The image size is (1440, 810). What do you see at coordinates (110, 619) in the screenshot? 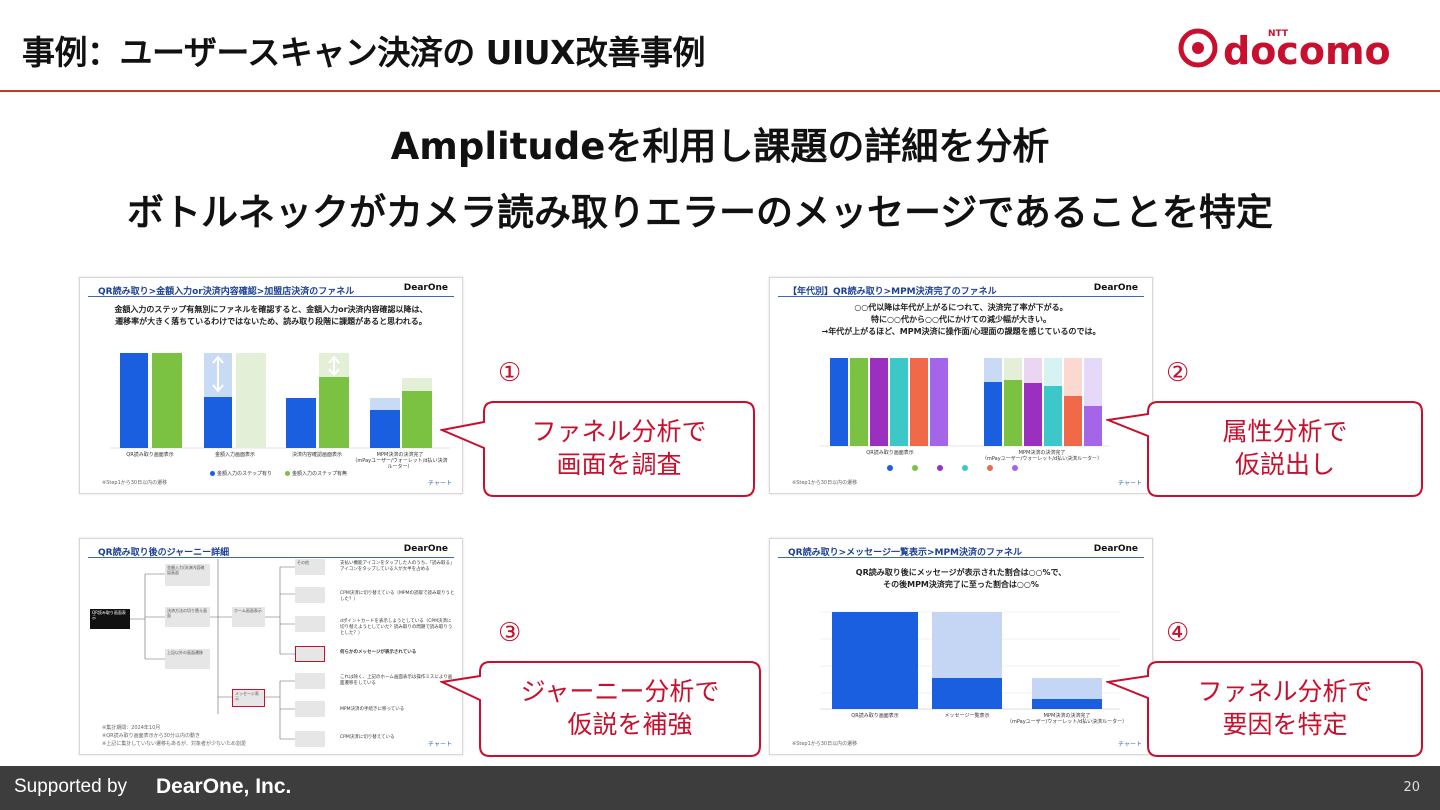
I see `tree-root-node: QR読み取り画面表示` at bounding box center [110, 619].